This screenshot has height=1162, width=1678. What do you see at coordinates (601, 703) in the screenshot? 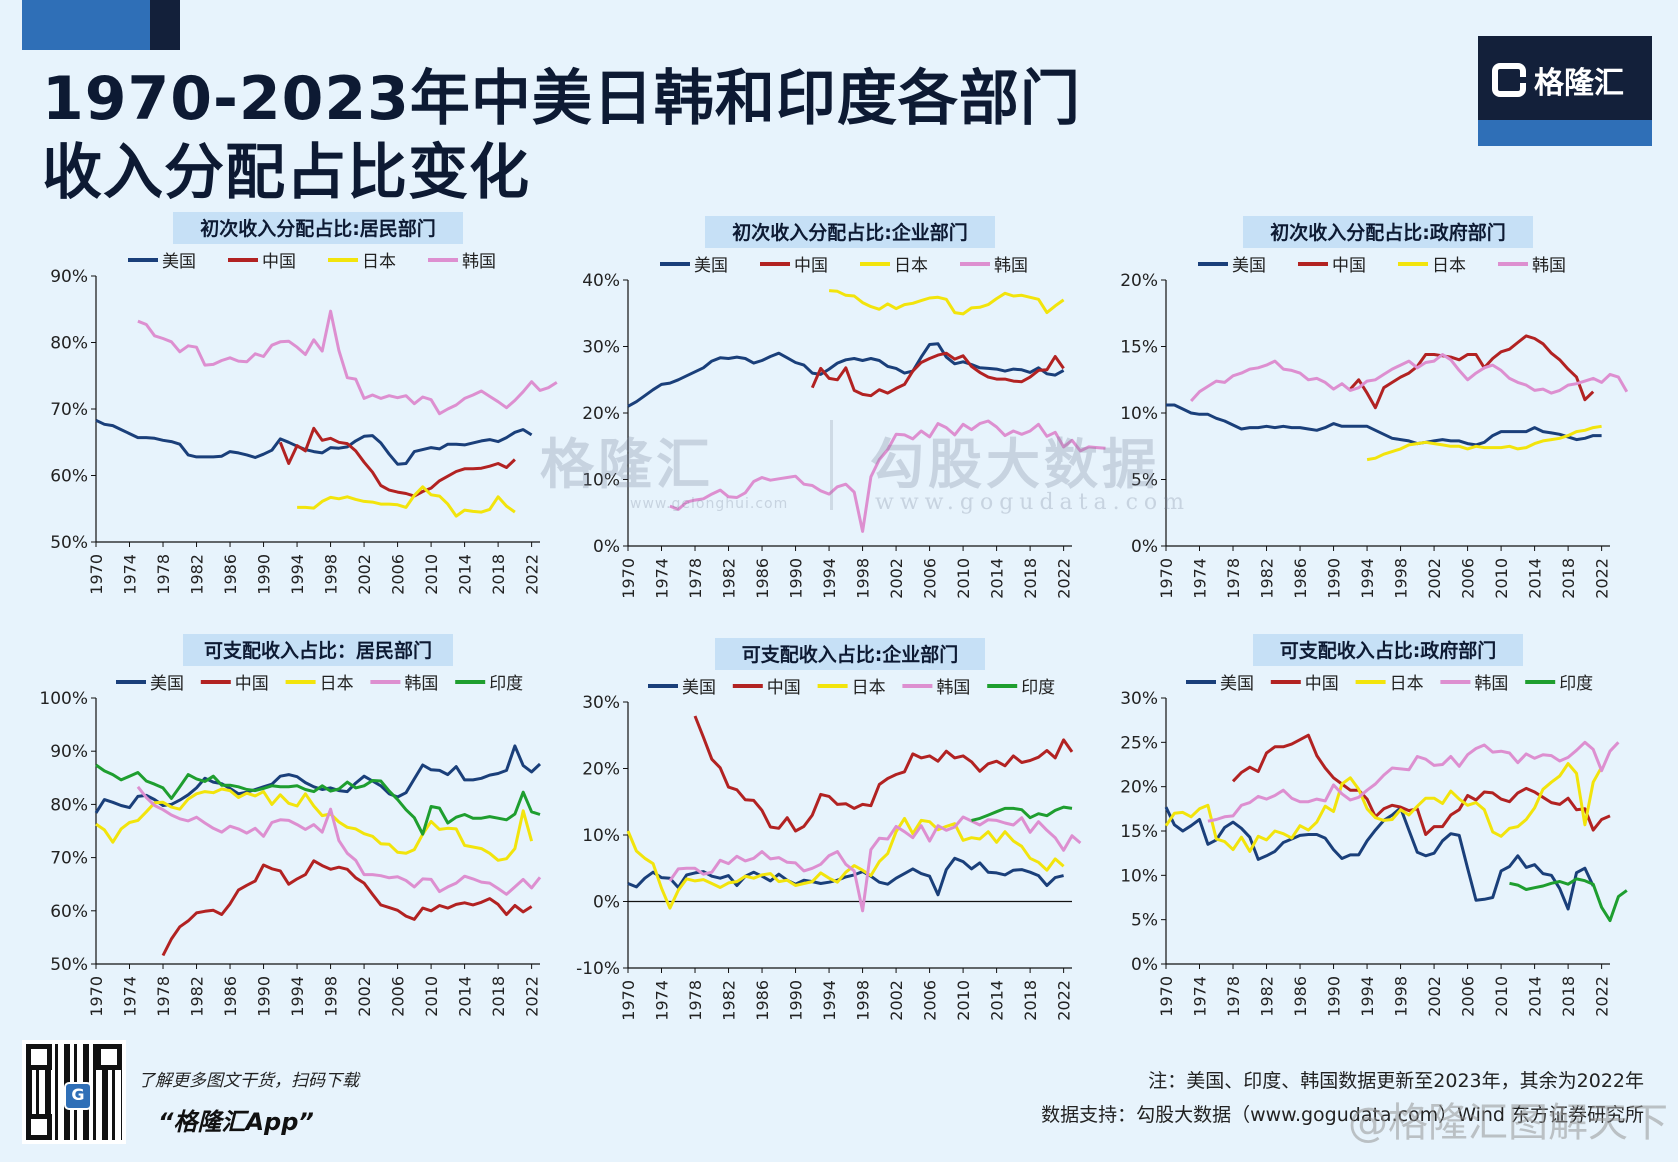
I see `y-tick-label: 30%` at bounding box center [601, 703].